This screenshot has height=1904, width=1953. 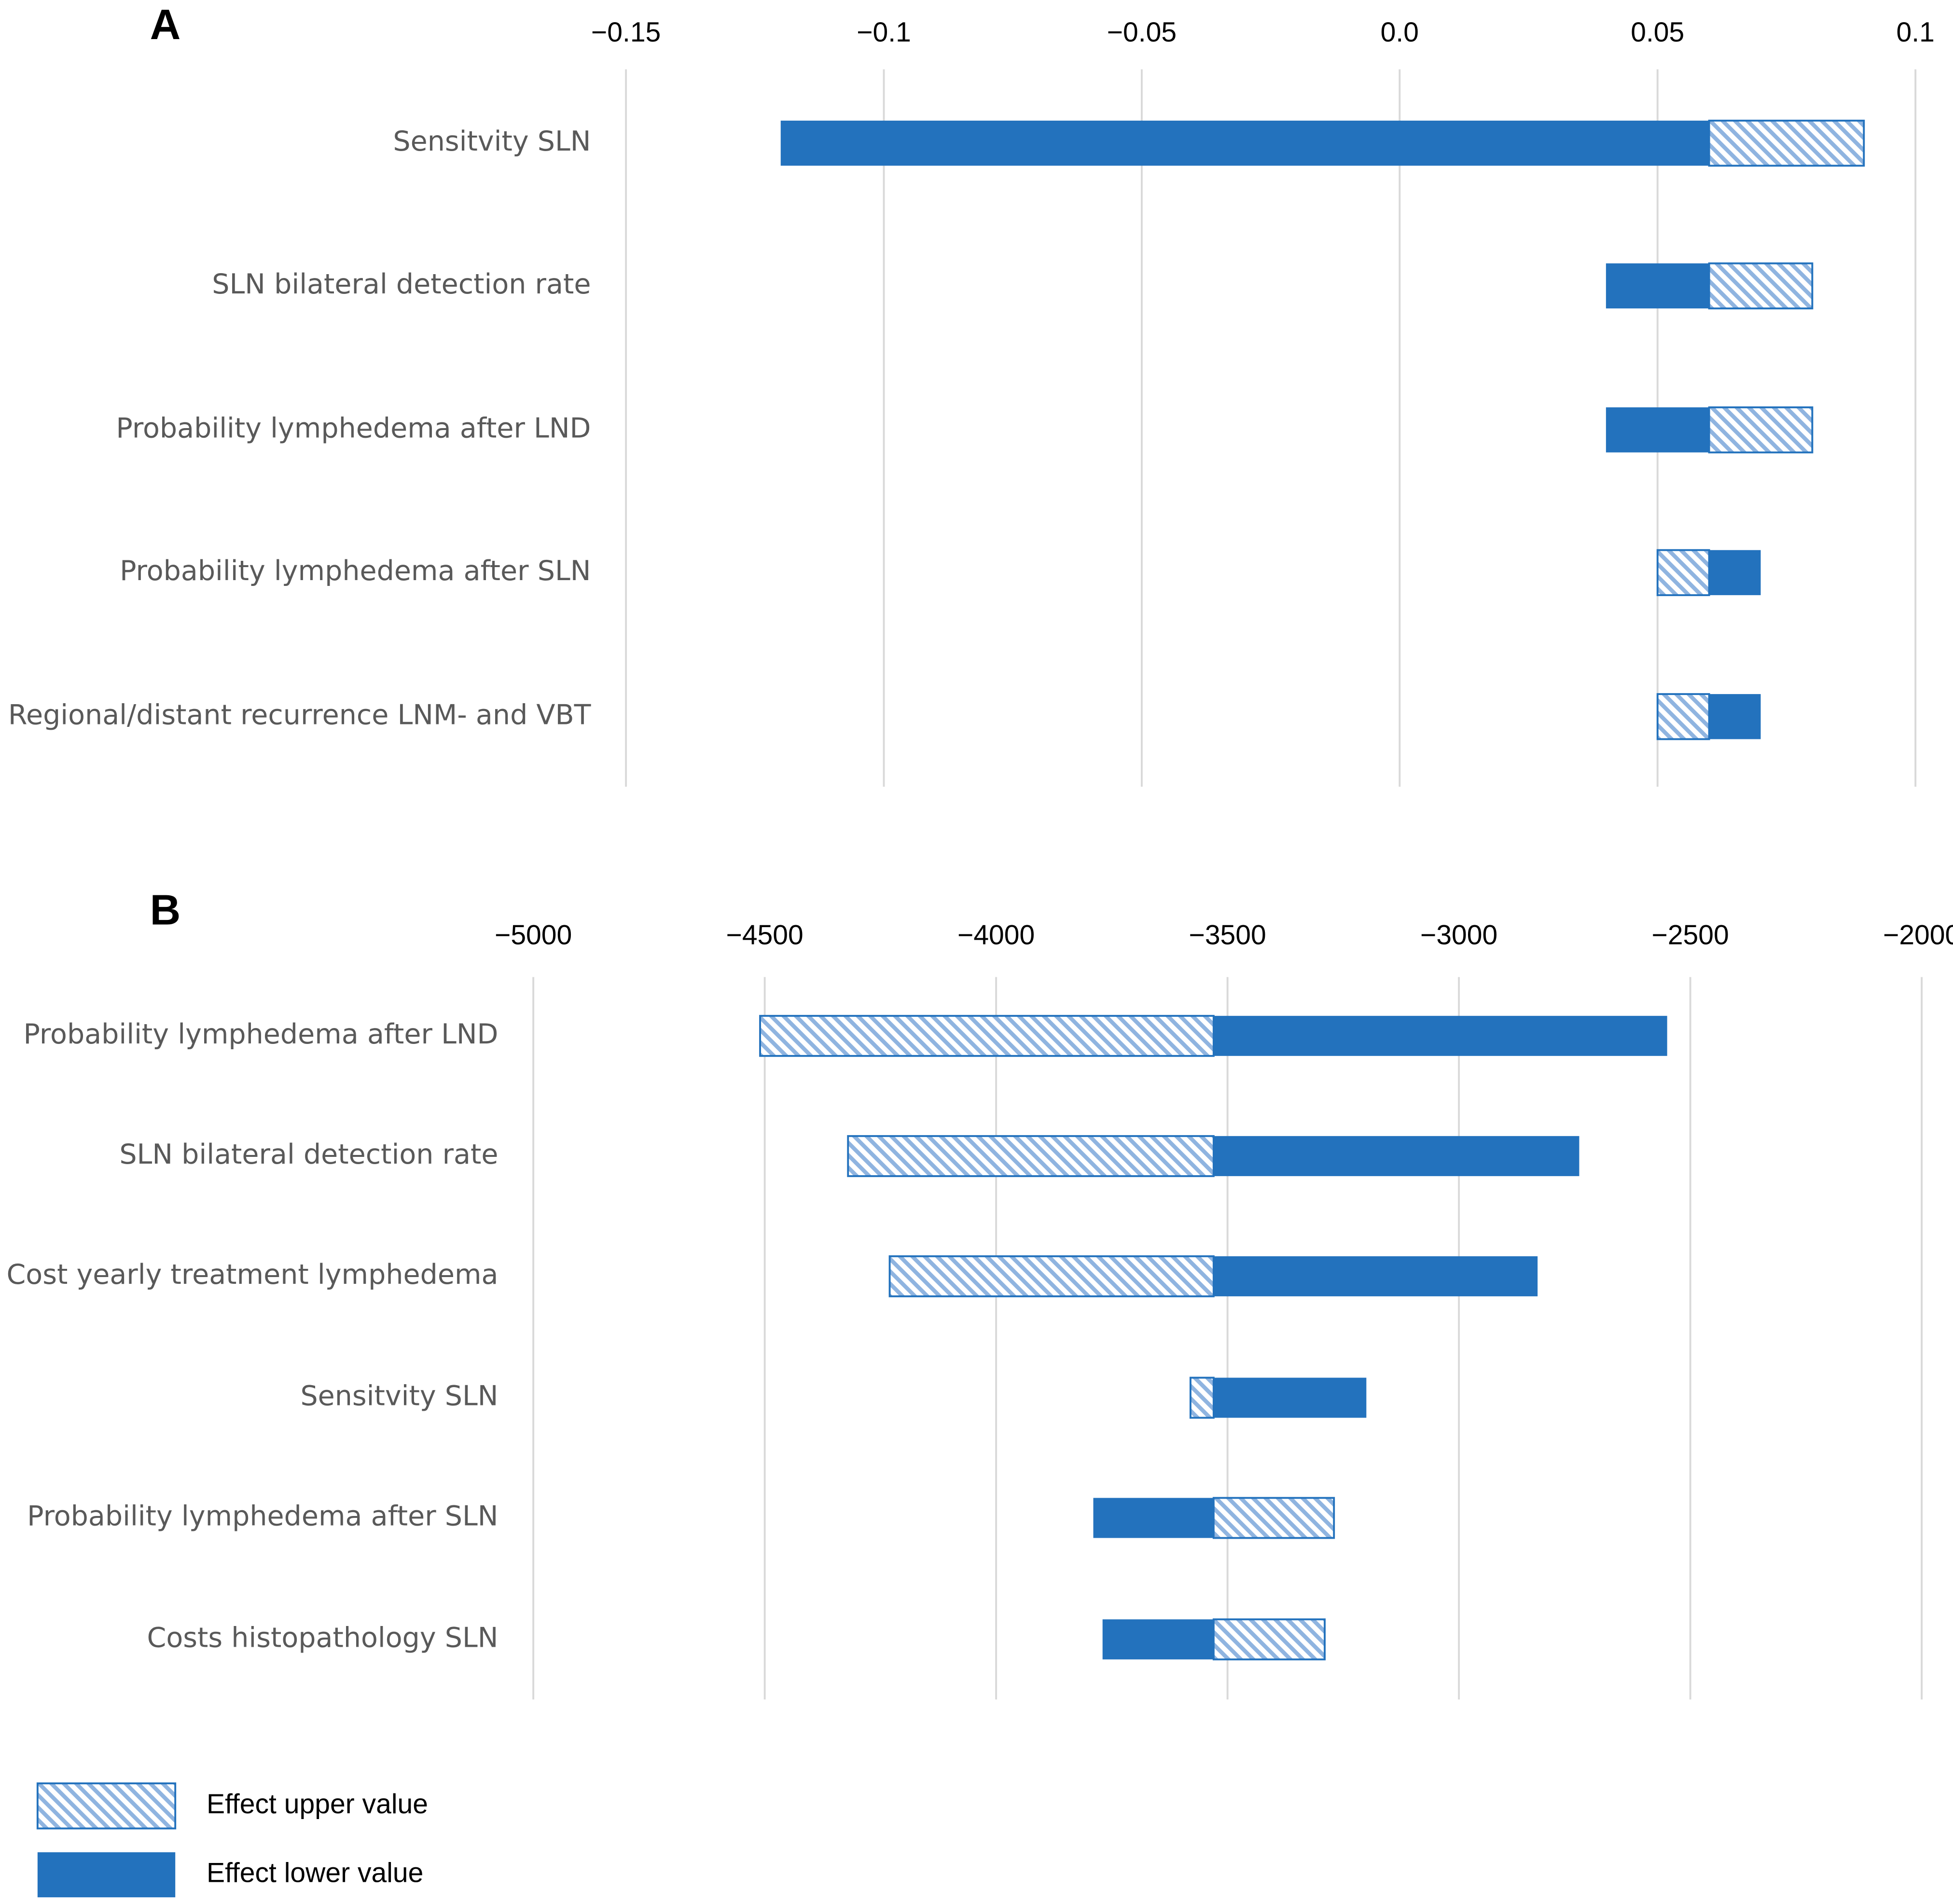 What do you see at coordinates (626, 32) in the screenshot?
I see `x-tick-label: −0.15` at bounding box center [626, 32].